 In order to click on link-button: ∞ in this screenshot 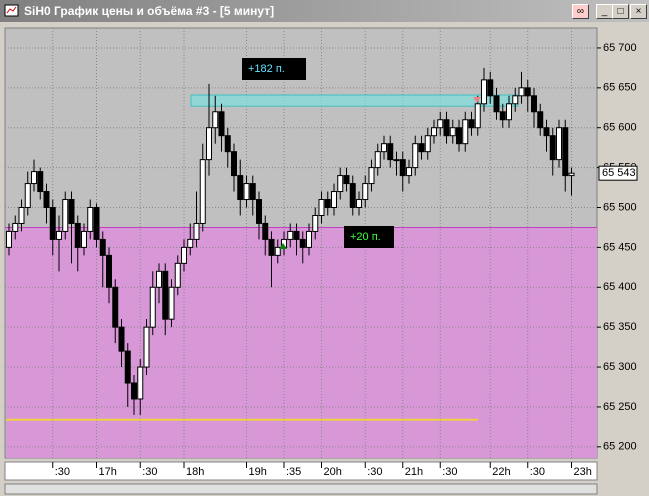, I will do `click(580, 11)`.